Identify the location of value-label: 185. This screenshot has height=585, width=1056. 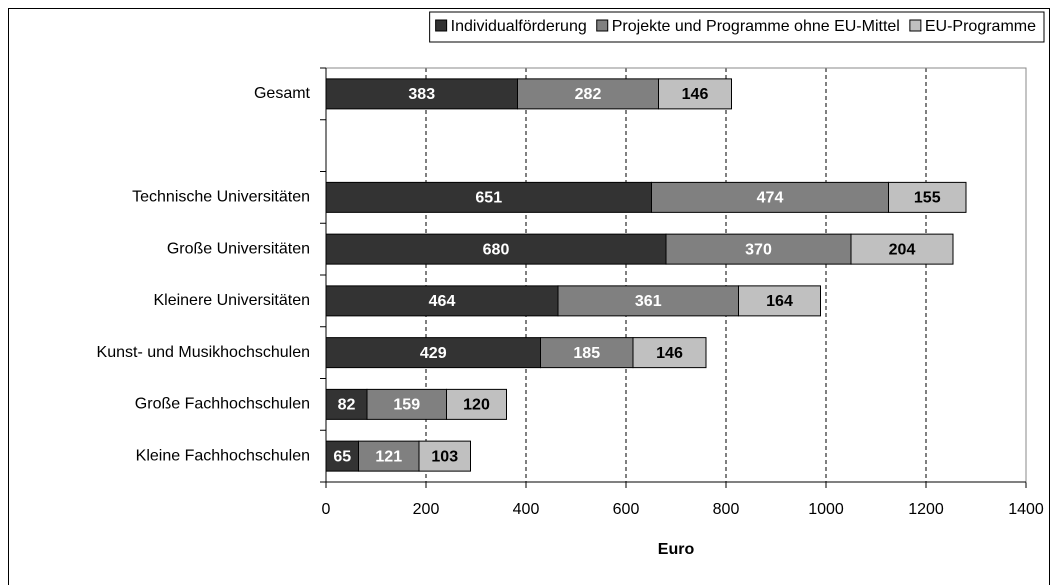
(586, 353).